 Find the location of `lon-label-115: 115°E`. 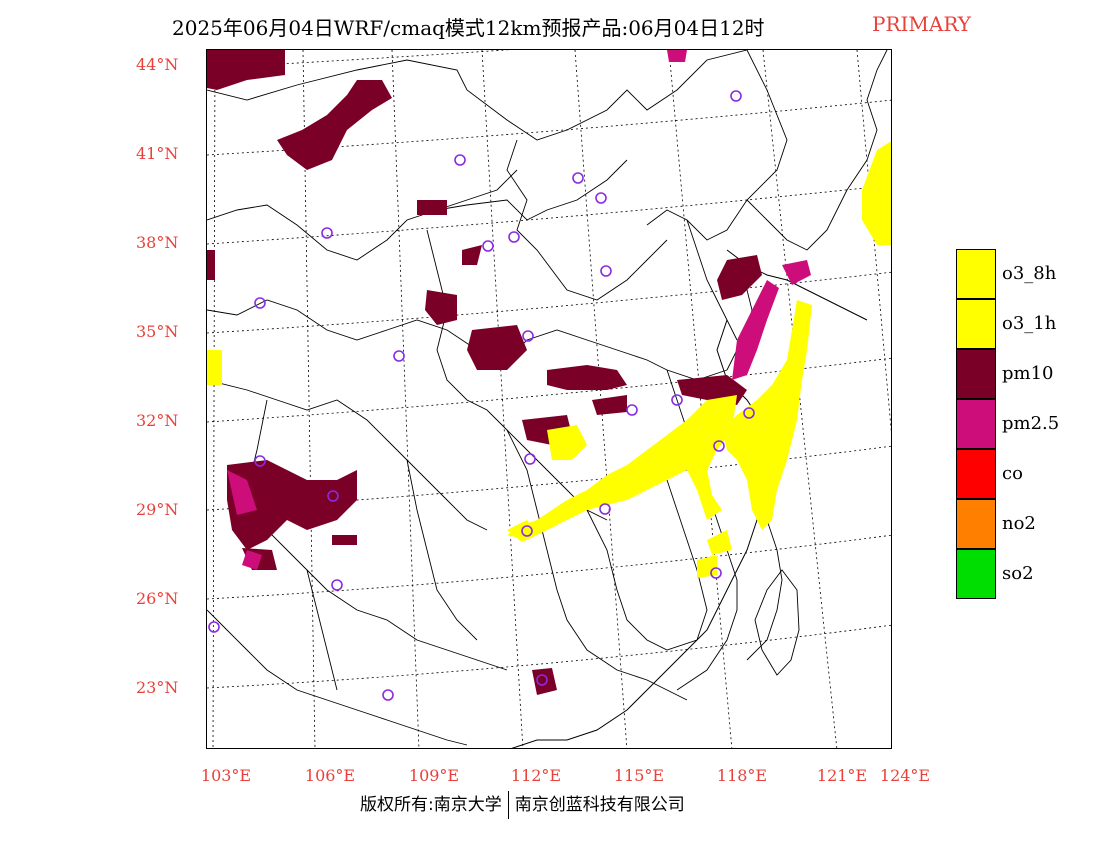

lon-label-115: 115°E is located at coordinates (639, 775).